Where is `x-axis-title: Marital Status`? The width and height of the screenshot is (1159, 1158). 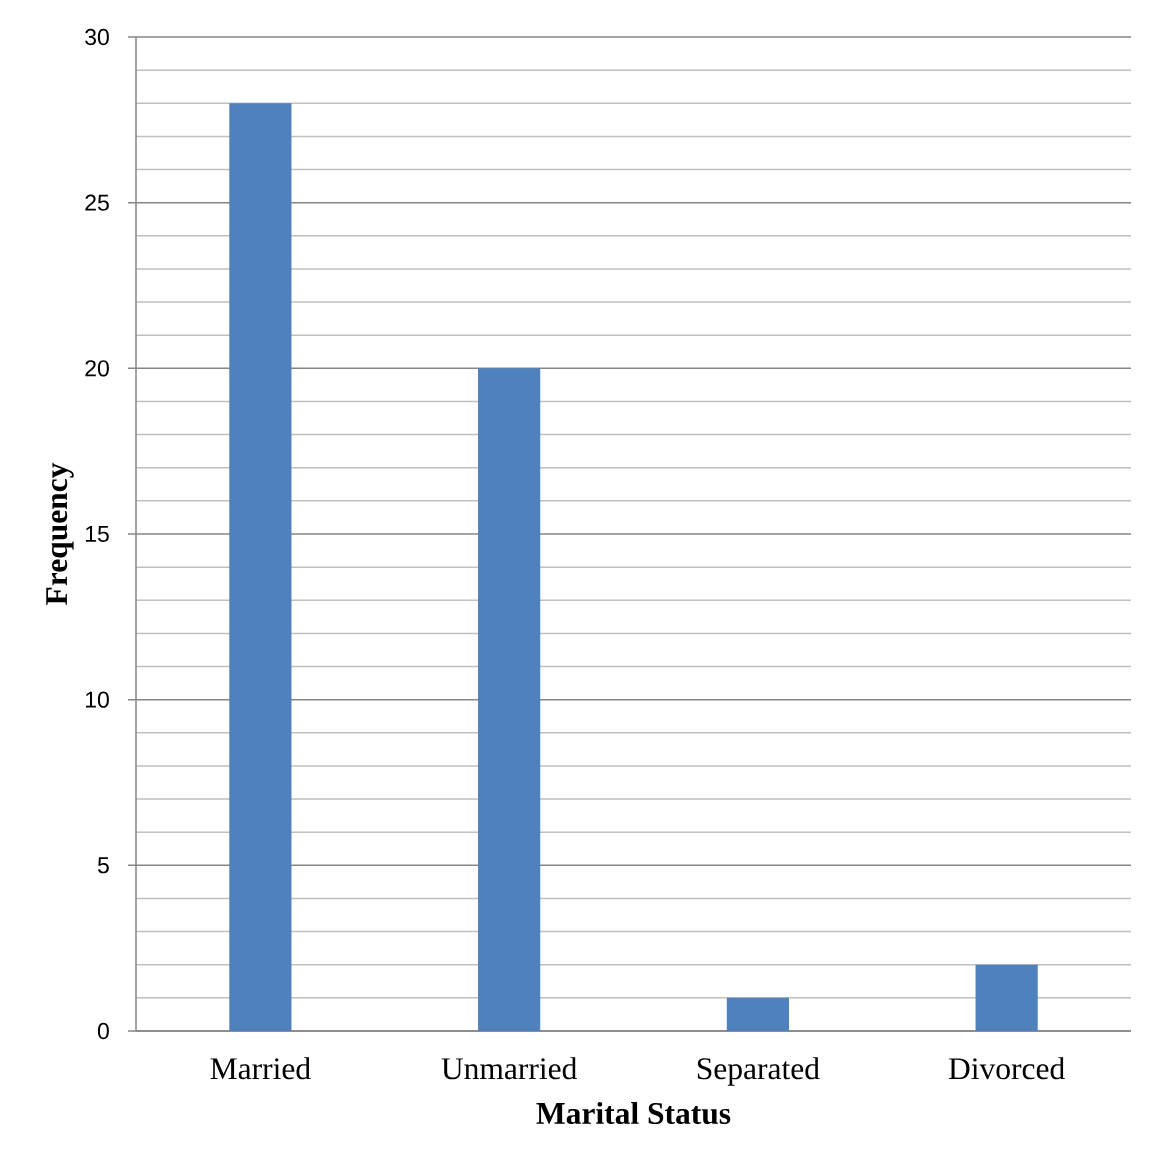
x-axis-title: Marital Status is located at coordinates (633, 1113).